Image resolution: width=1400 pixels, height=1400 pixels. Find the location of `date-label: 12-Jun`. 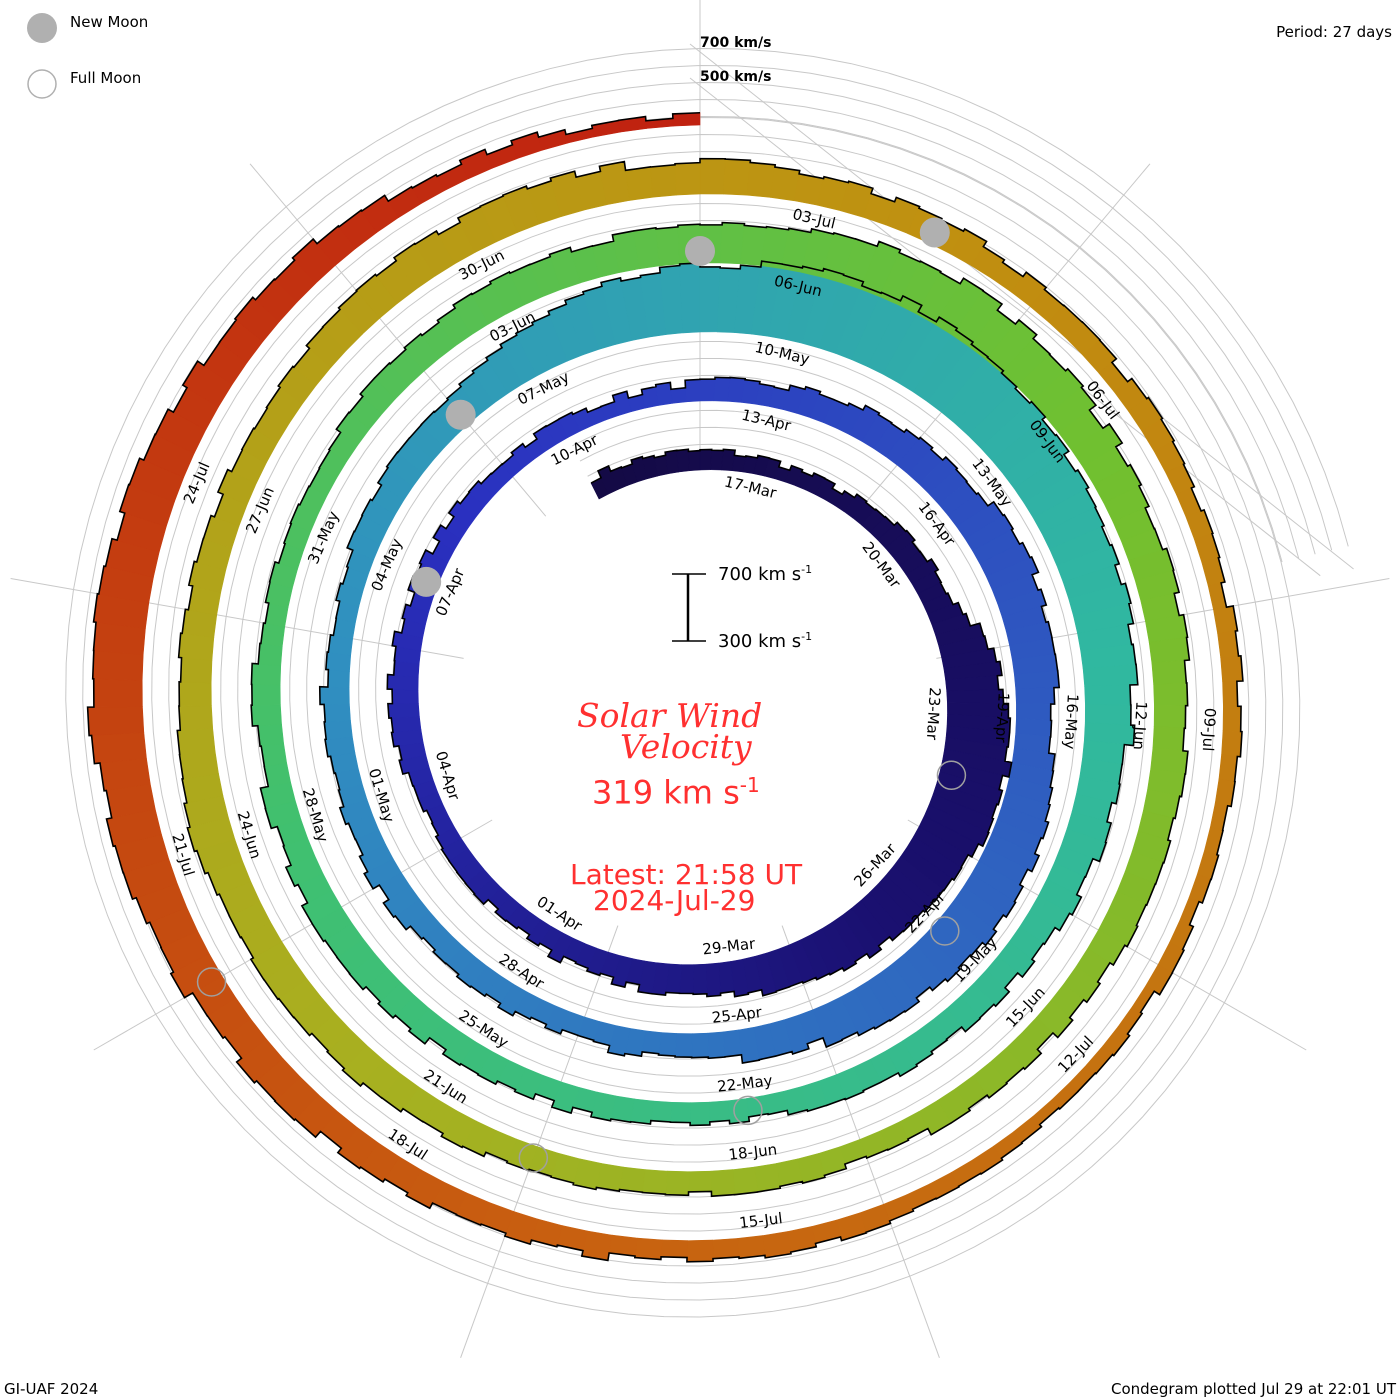

date-label: 12-Jun is located at coordinates (1140, 726).